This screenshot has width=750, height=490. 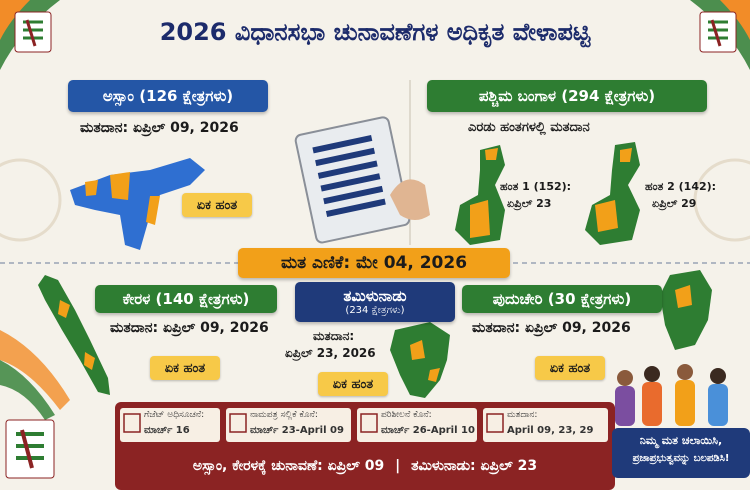 I want to click on timeline-item: ಮತದಾನ: April 09, 23, 29, so click(x=545, y=425).